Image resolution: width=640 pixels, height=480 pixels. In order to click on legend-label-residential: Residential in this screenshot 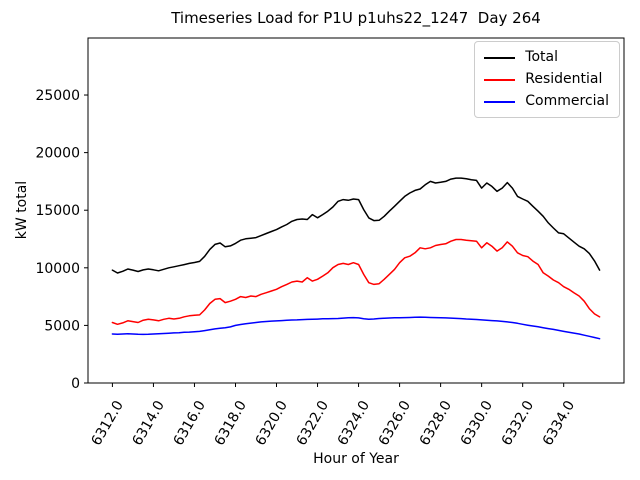, I will do `click(564, 79)`.